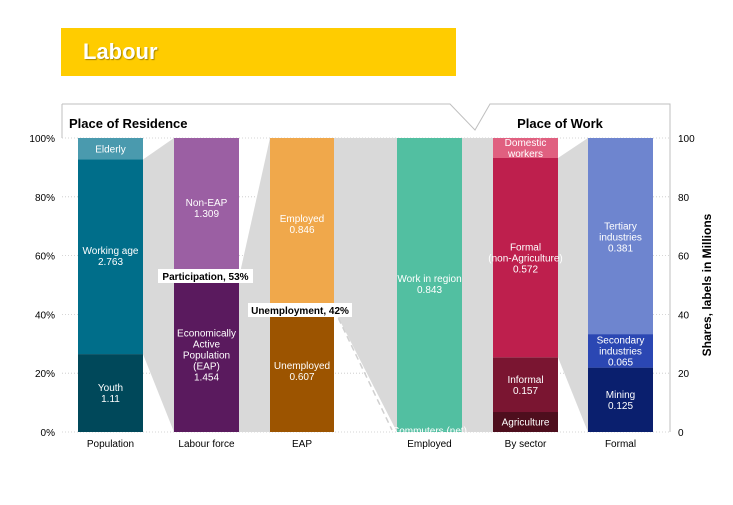  Describe the element at coordinates (110, 444) in the screenshot. I see `x-tick-label-0: Population` at that location.